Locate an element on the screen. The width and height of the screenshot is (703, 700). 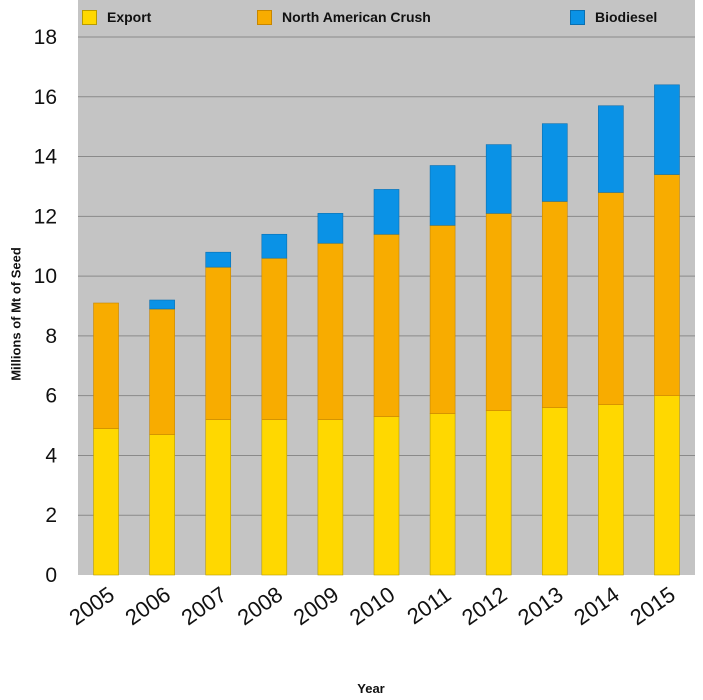
legend-item-north-american-crush: North American Crush is located at coordinates (344, 17).